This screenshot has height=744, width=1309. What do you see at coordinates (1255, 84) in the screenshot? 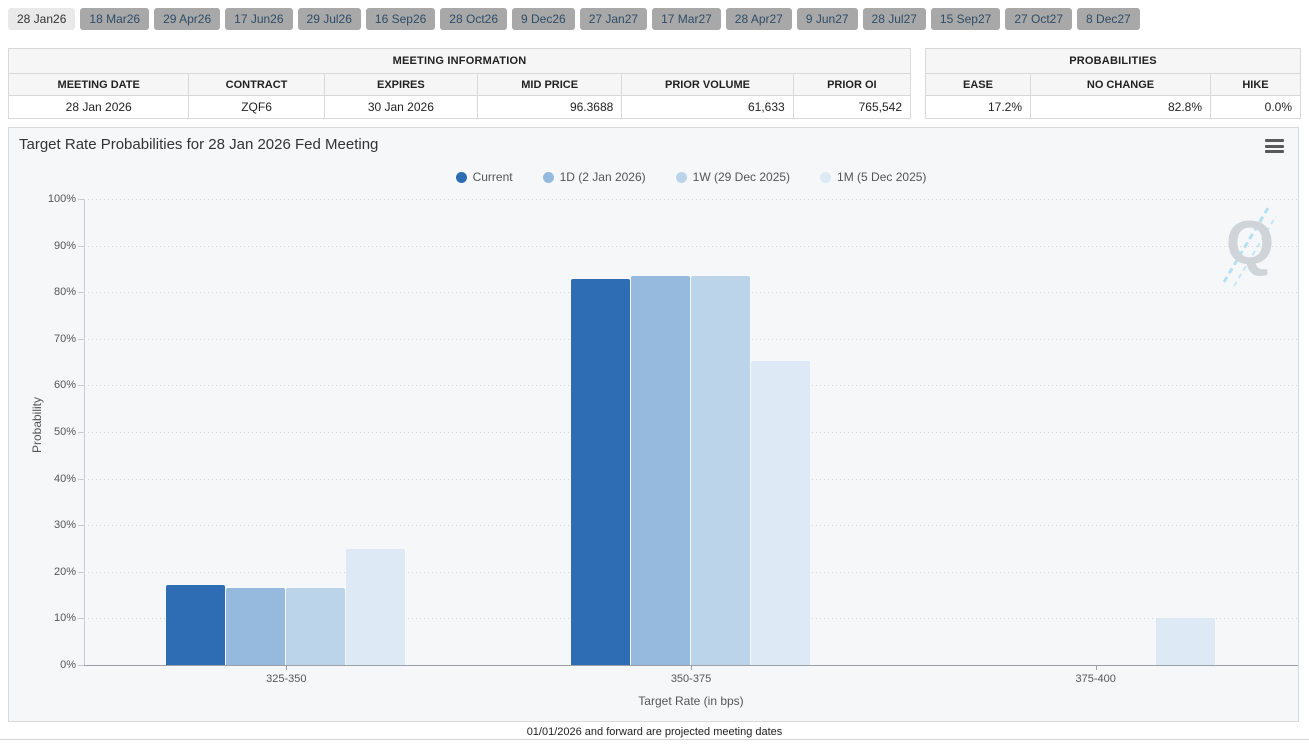
I see `probabilities-col-hike: HIKE` at bounding box center [1255, 84].